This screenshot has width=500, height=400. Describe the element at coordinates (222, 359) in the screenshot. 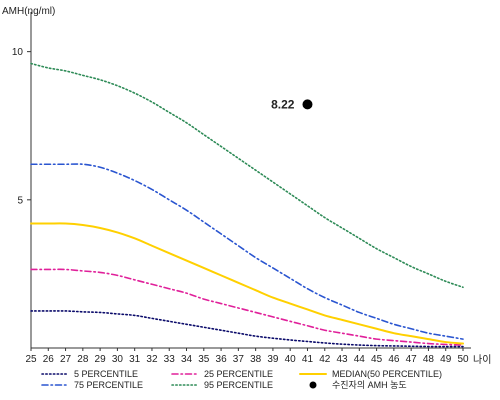

I see `x-tick-label: 36` at that location.